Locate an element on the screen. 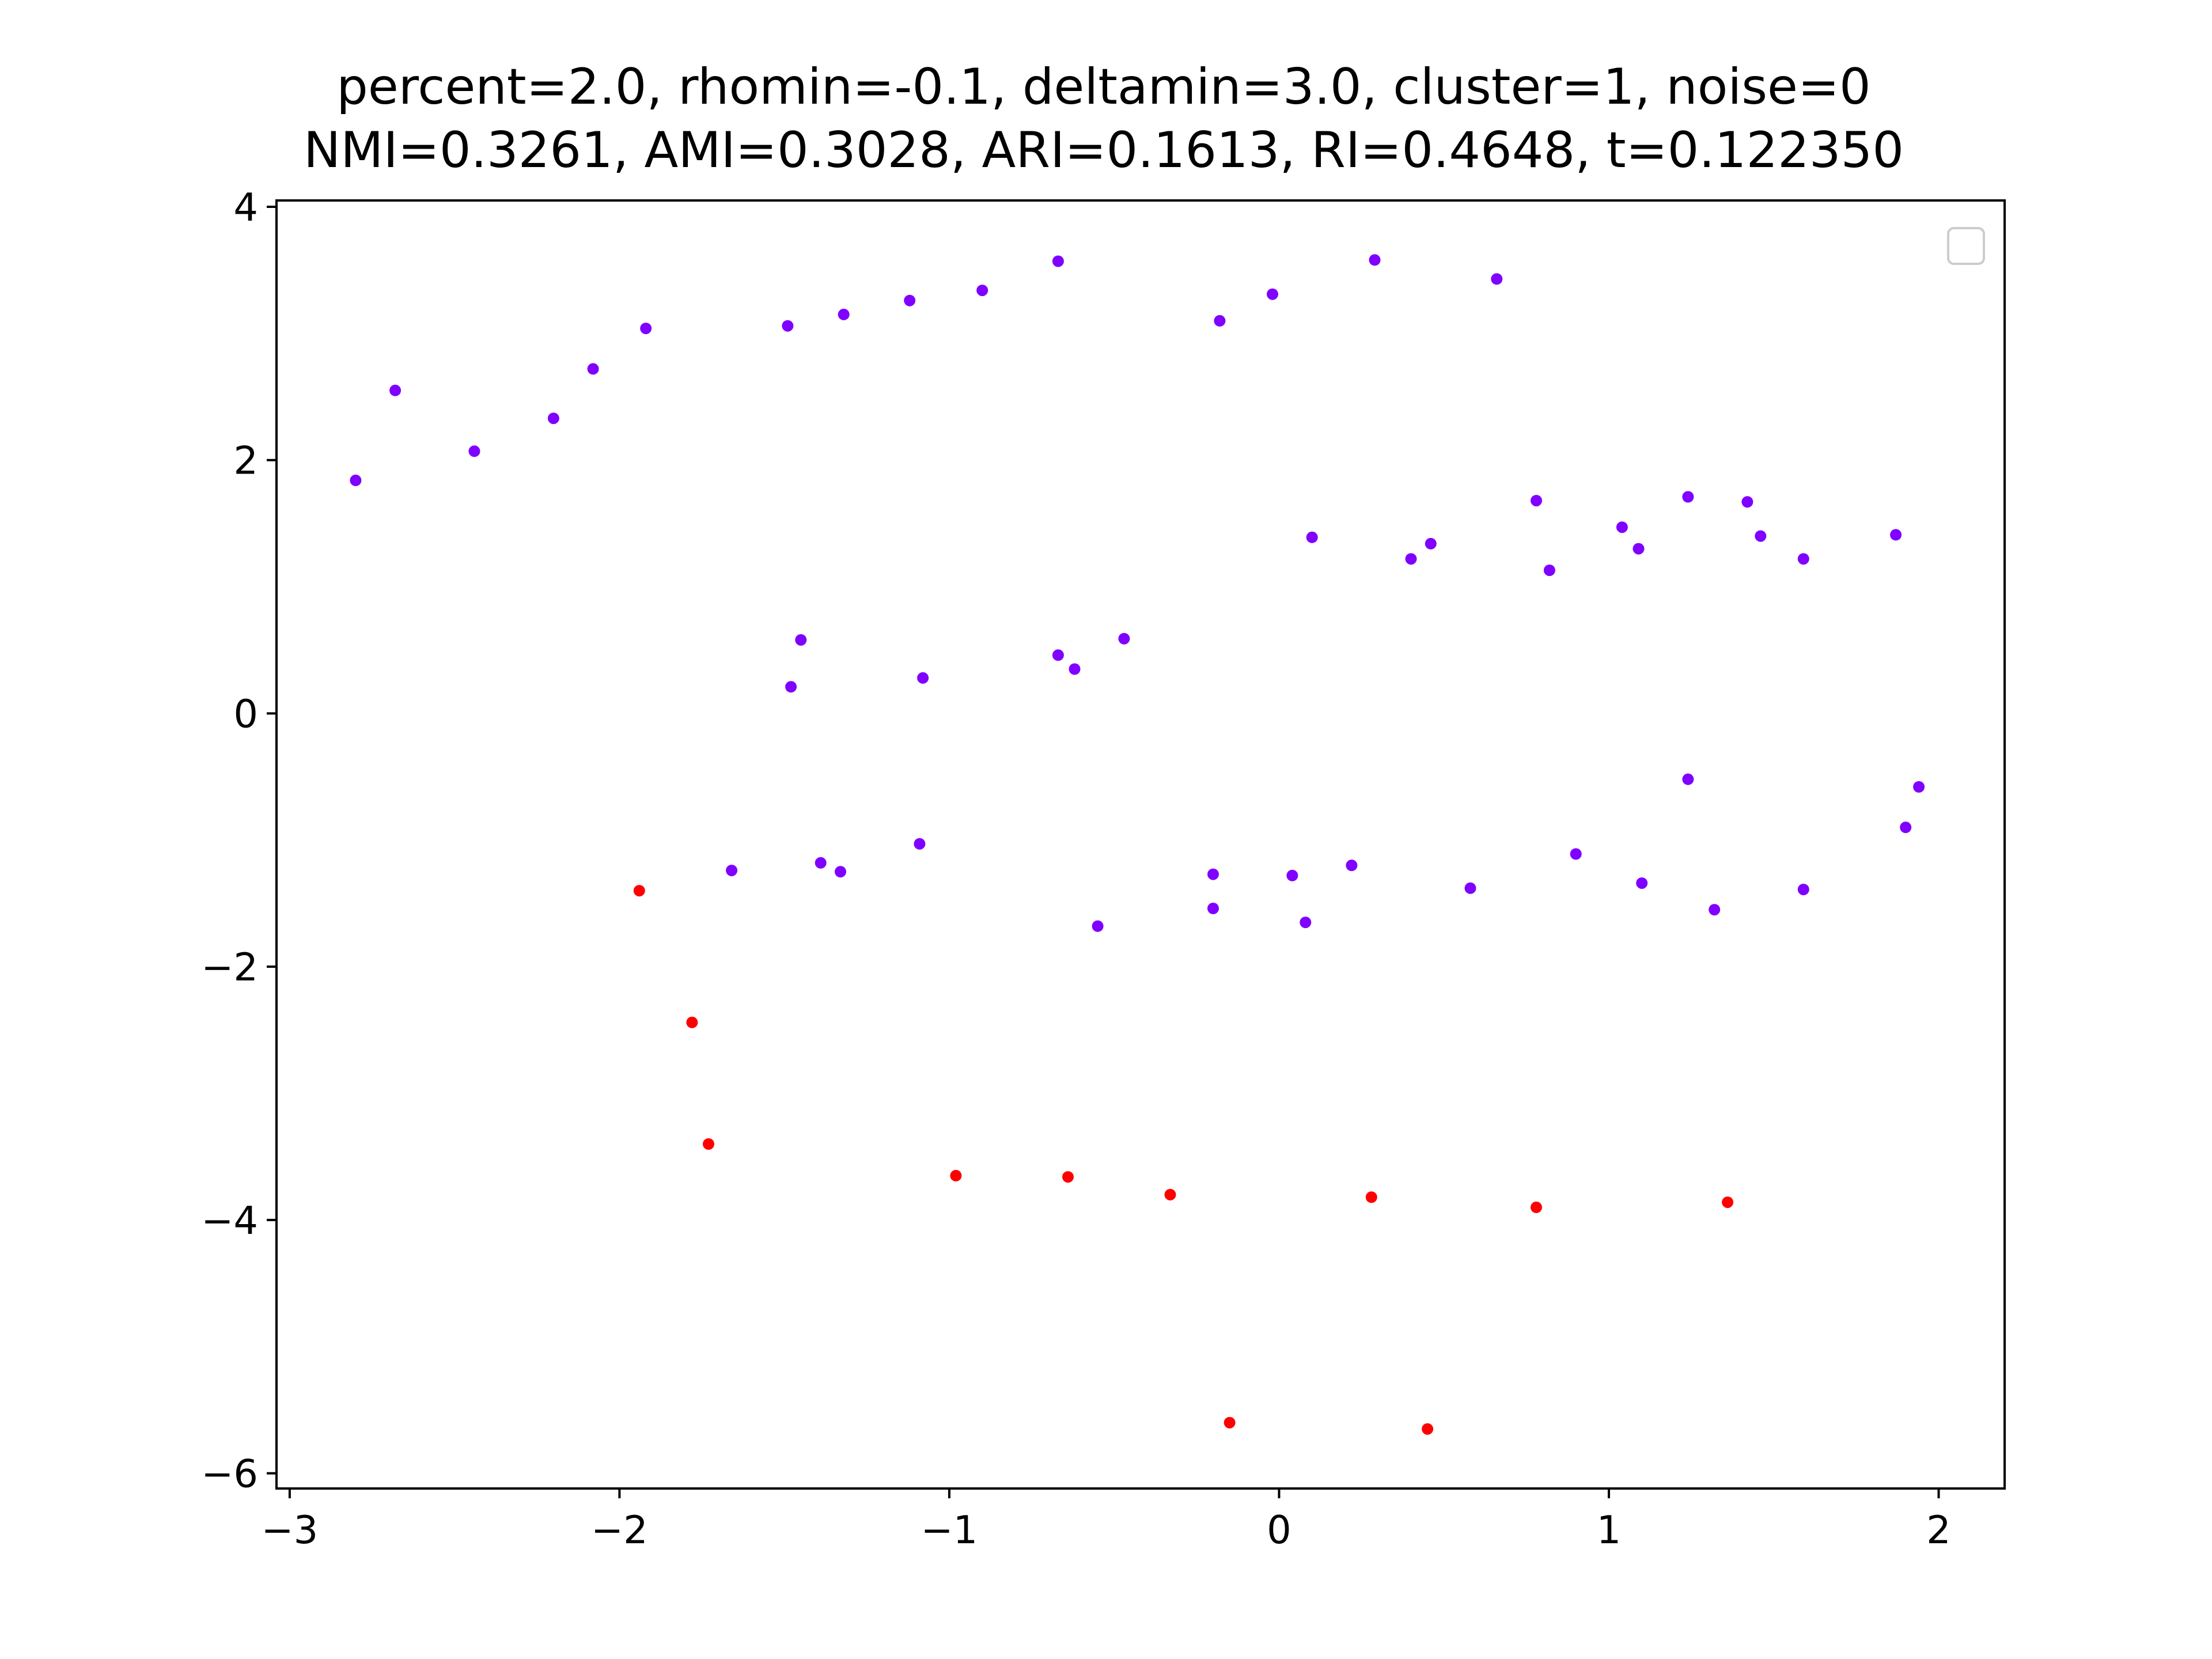 This screenshot has height=1659, width=2212. x-tick-label: −1 is located at coordinates (949, 1530).